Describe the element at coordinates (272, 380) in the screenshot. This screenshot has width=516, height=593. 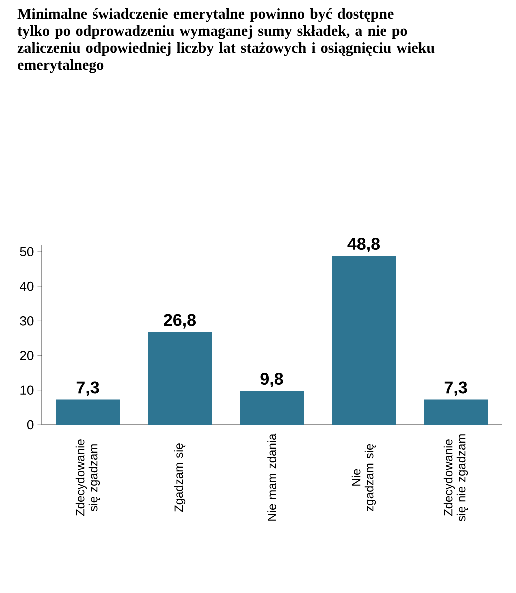
I see `data-label: 9,8` at that location.